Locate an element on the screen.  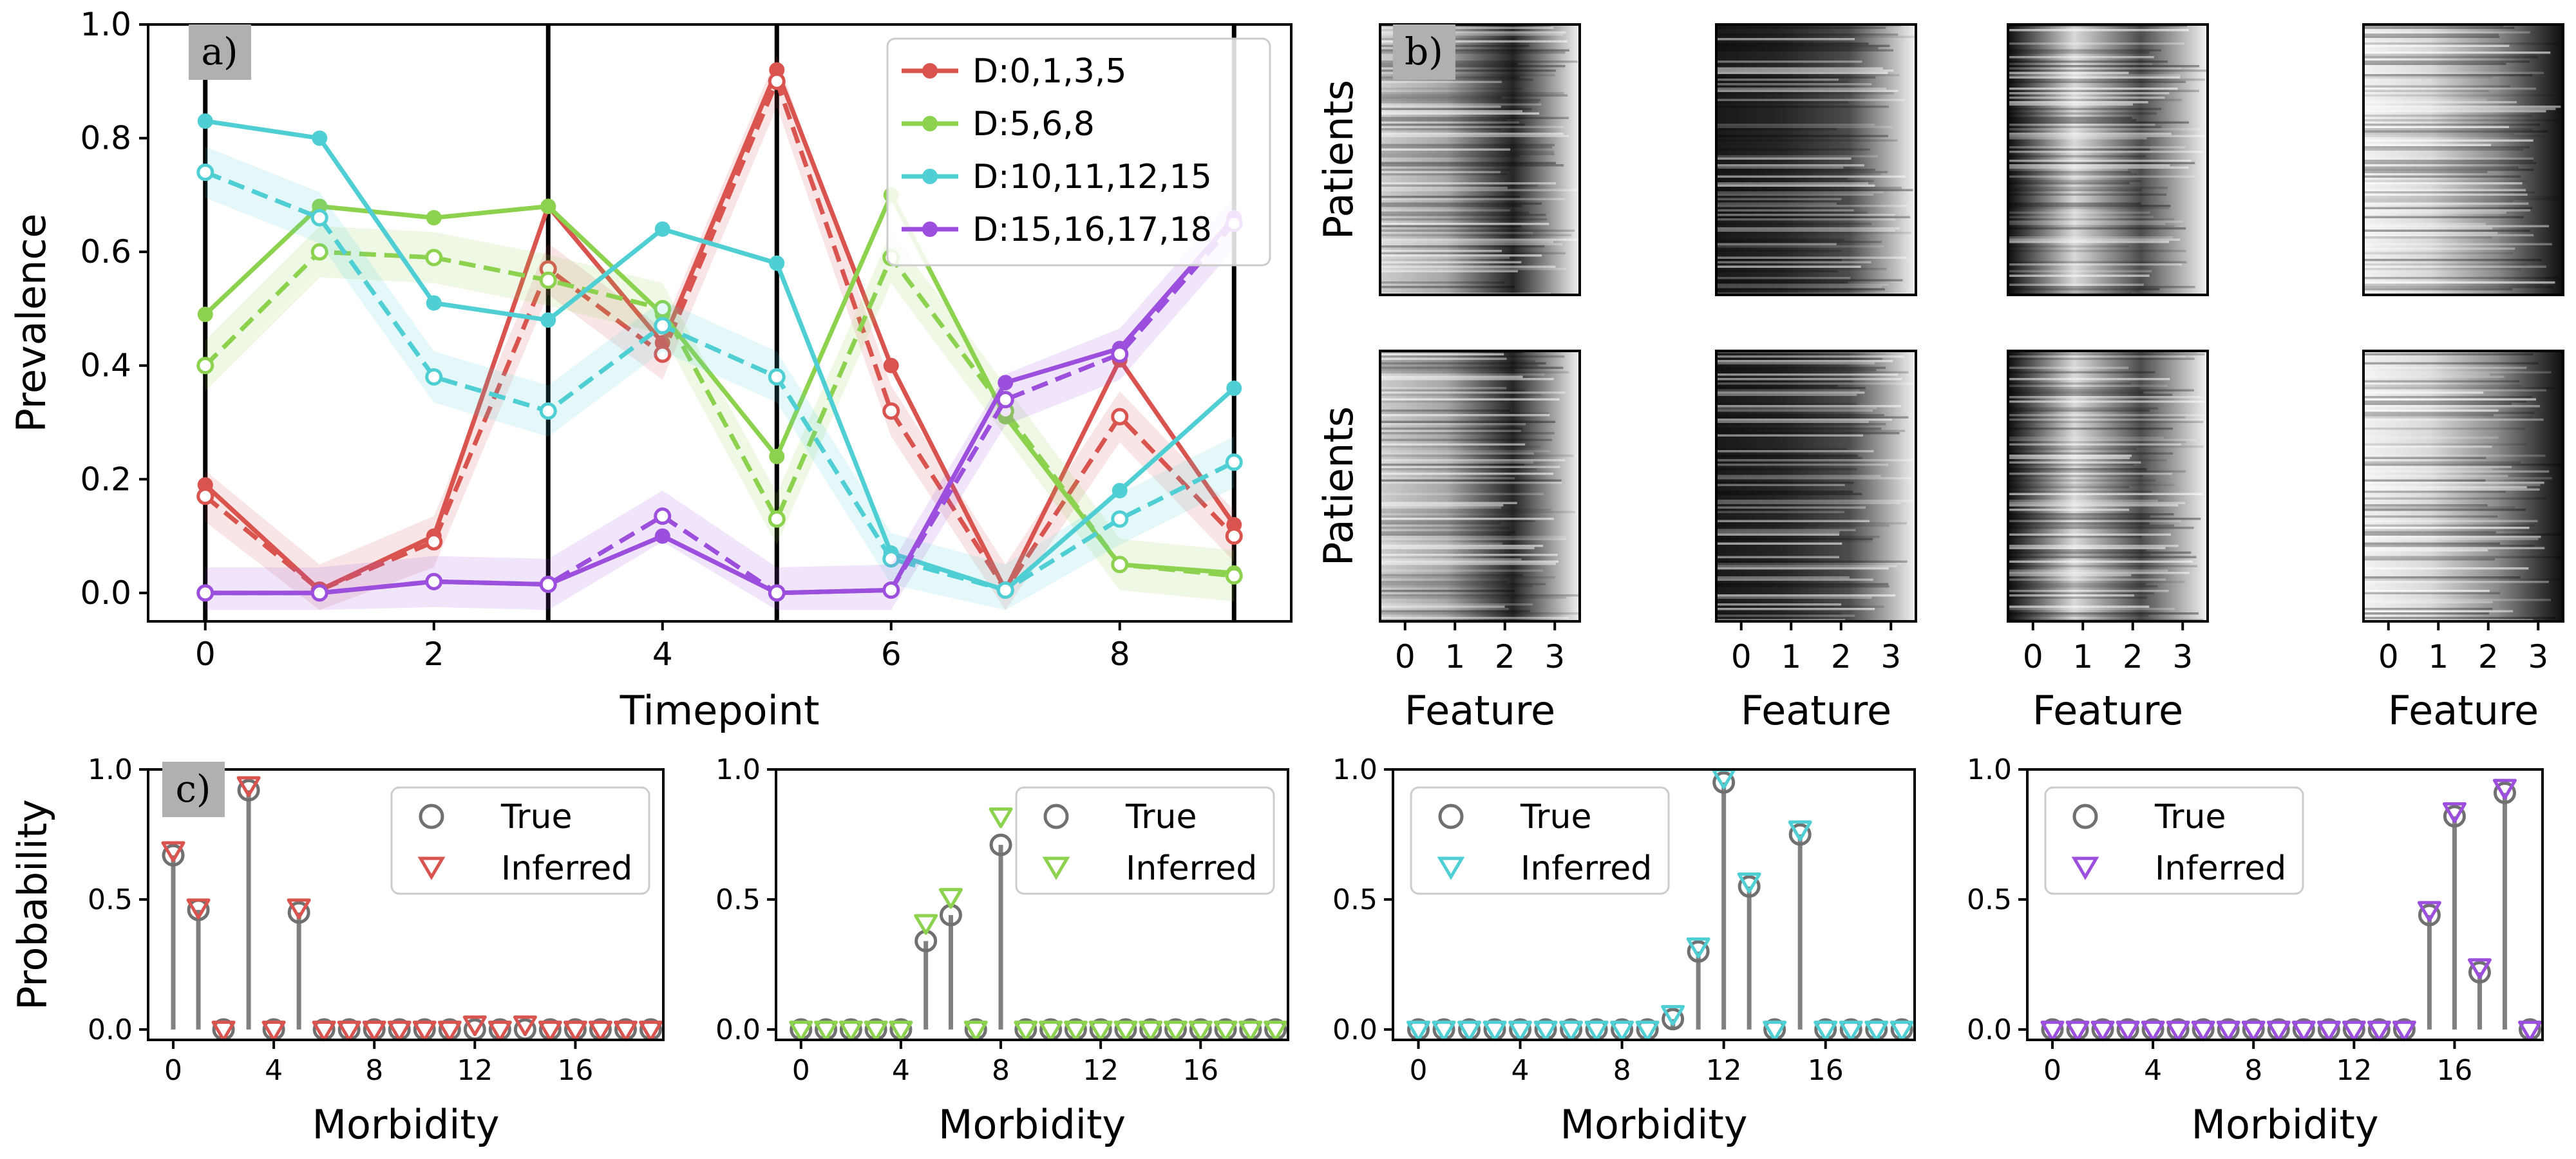
heatmap-frame is located at coordinates (1480, 486).